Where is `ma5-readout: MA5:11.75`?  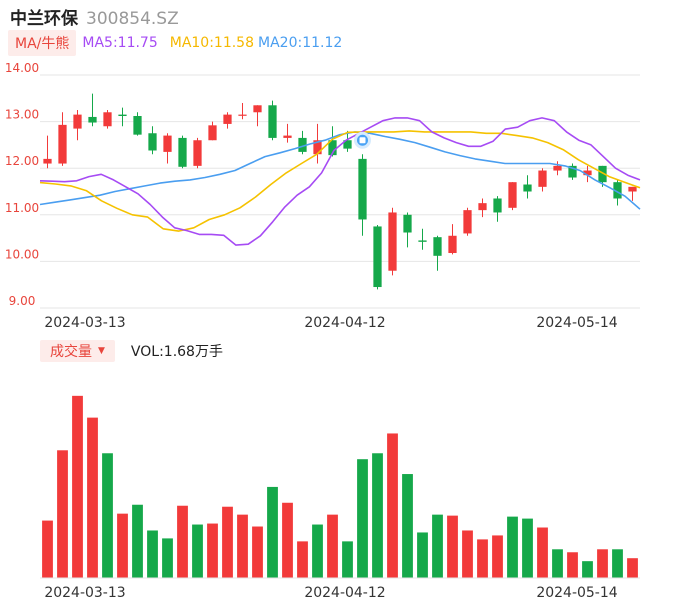
ma5-readout: MA5:11.75 is located at coordinates (120, 43).